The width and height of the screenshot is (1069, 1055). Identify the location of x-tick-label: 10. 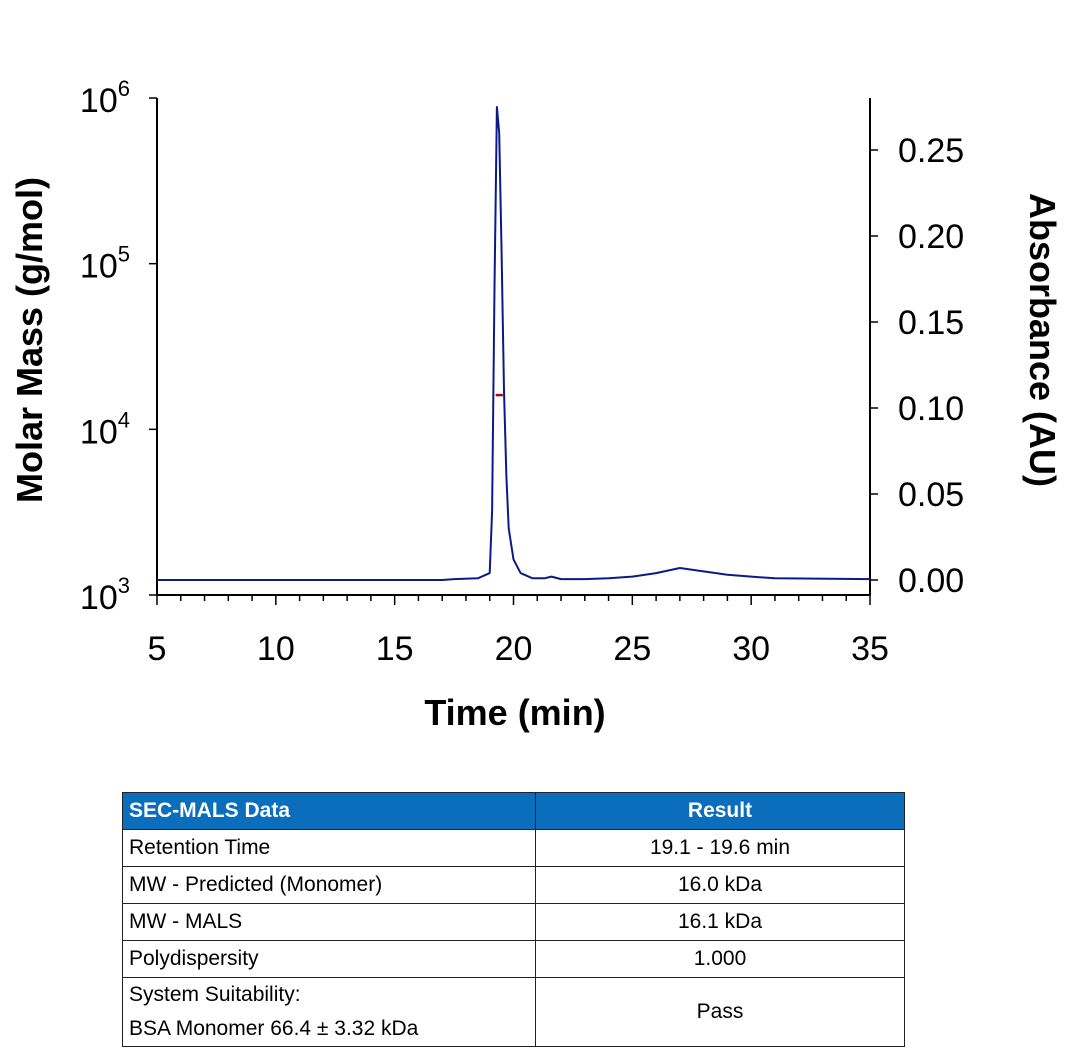
(276, 649).